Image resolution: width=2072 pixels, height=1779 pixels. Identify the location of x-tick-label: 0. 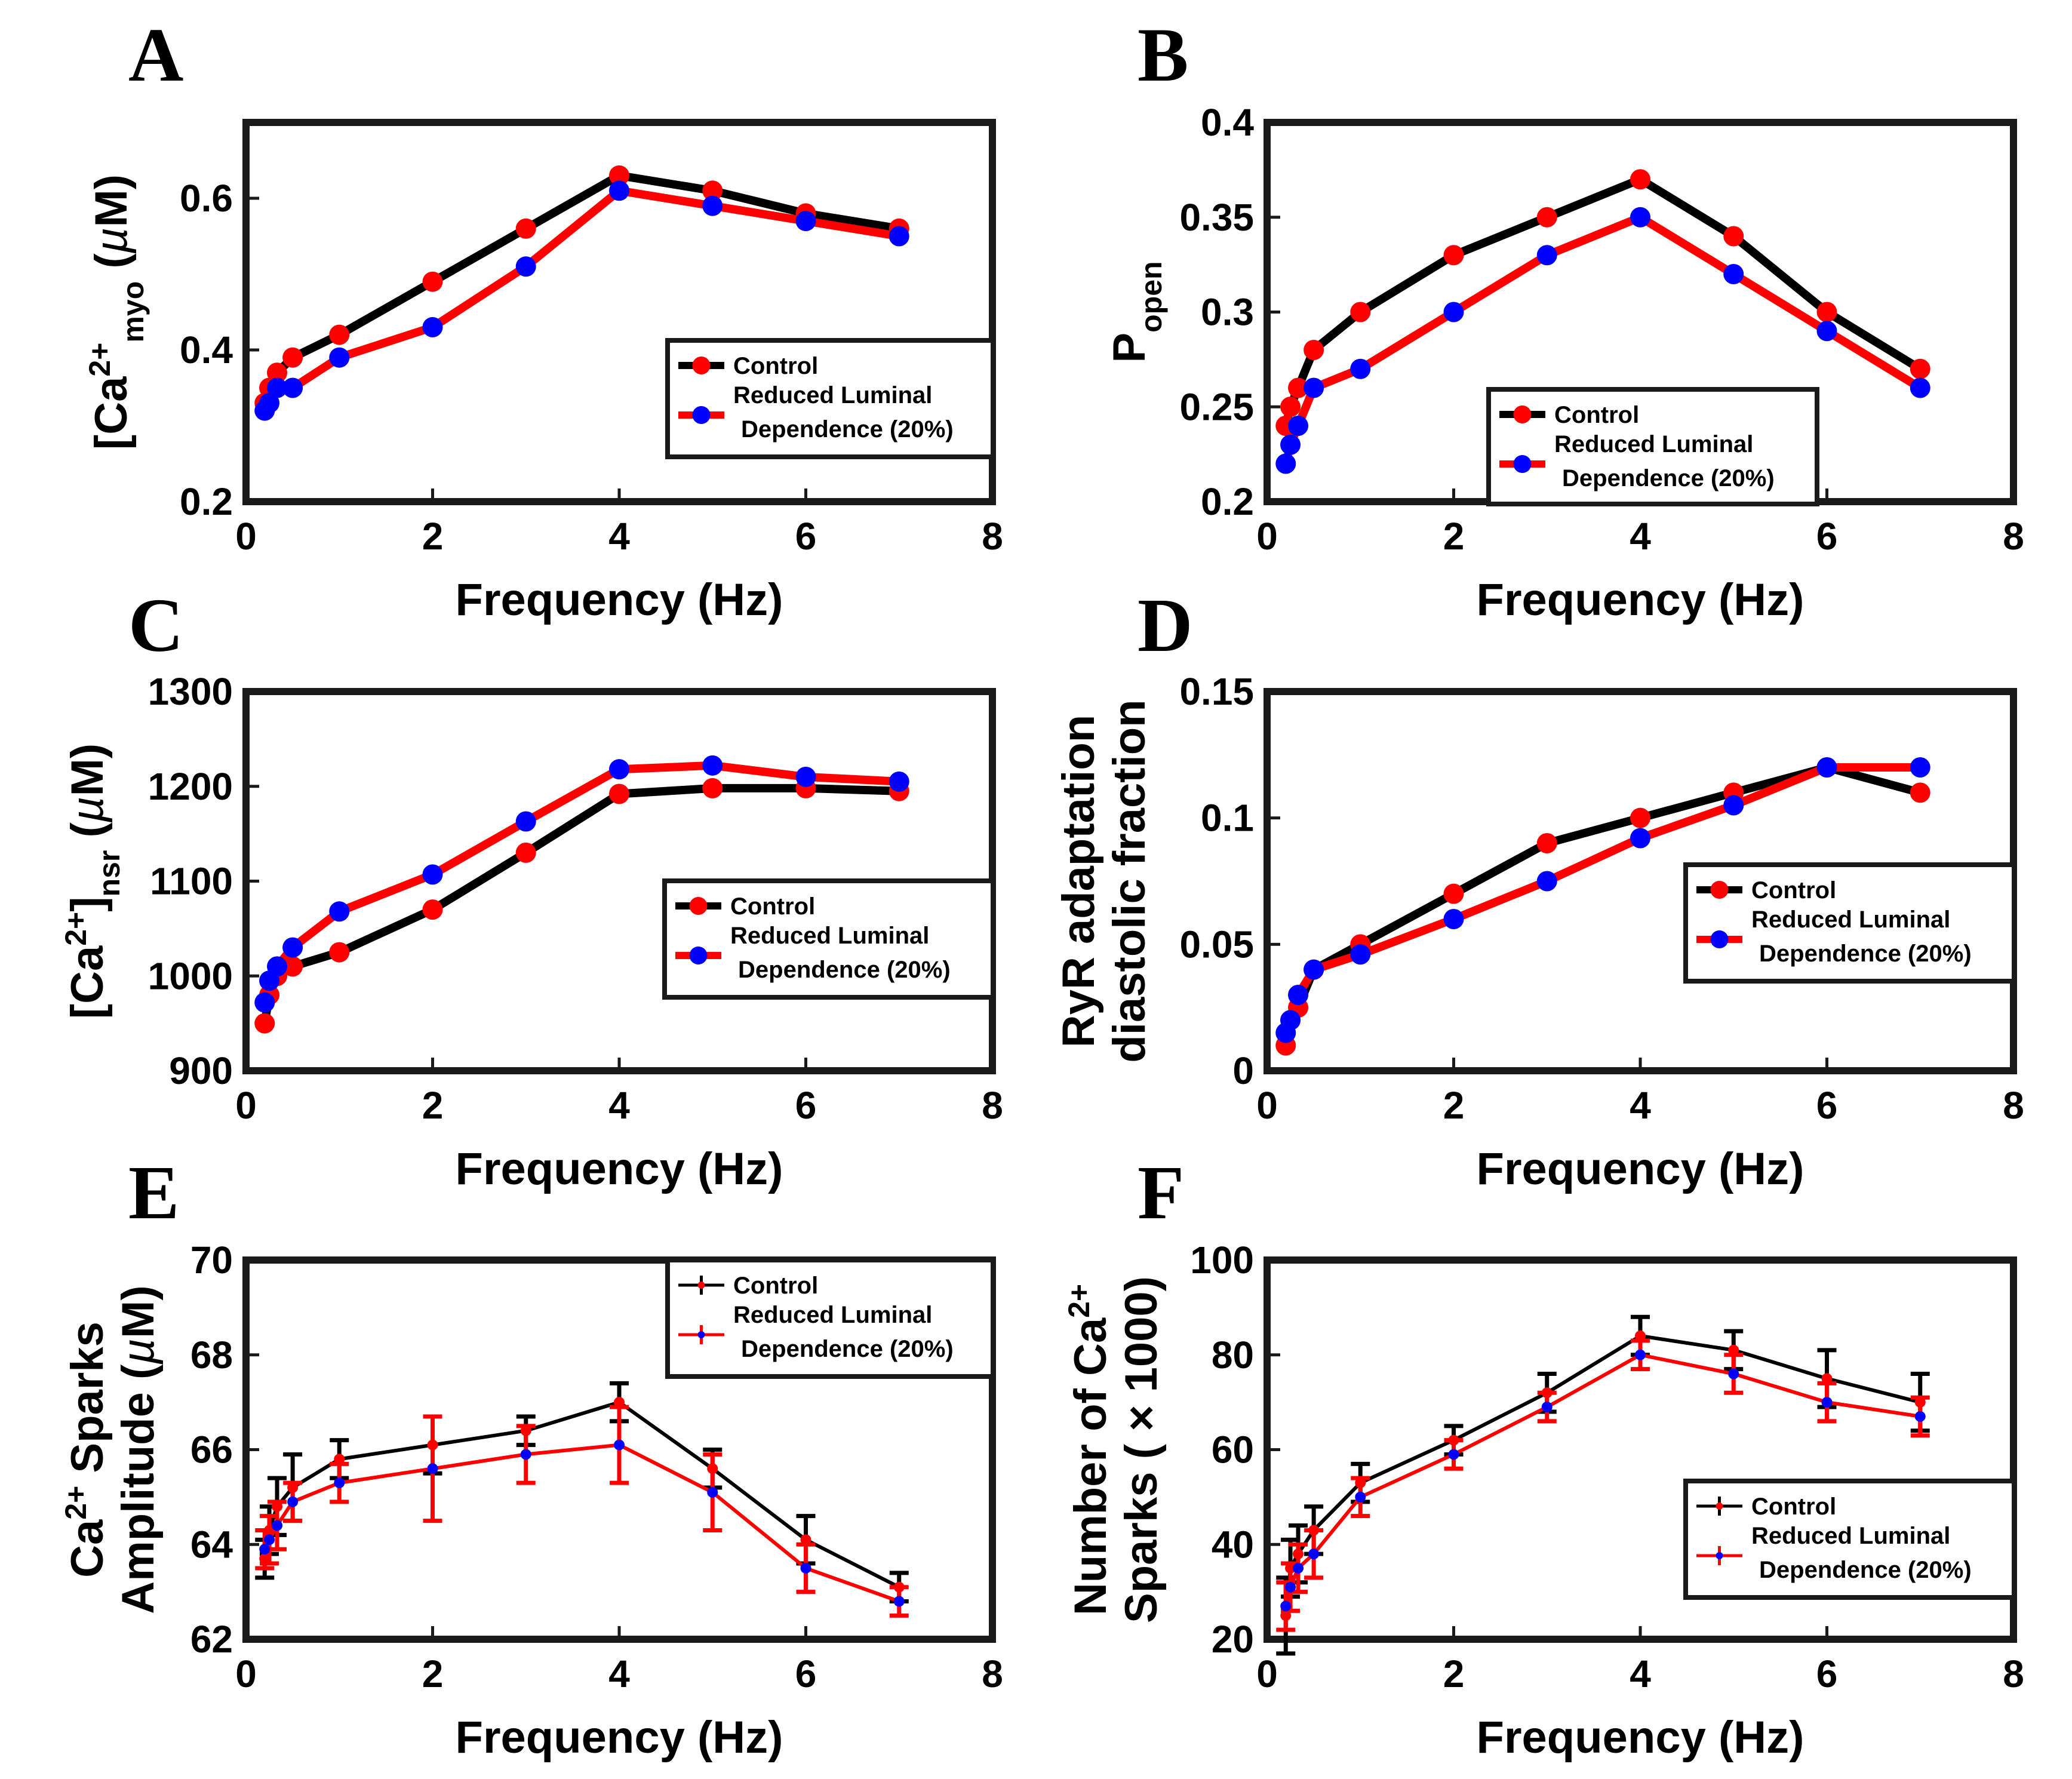
(1267, 1105).